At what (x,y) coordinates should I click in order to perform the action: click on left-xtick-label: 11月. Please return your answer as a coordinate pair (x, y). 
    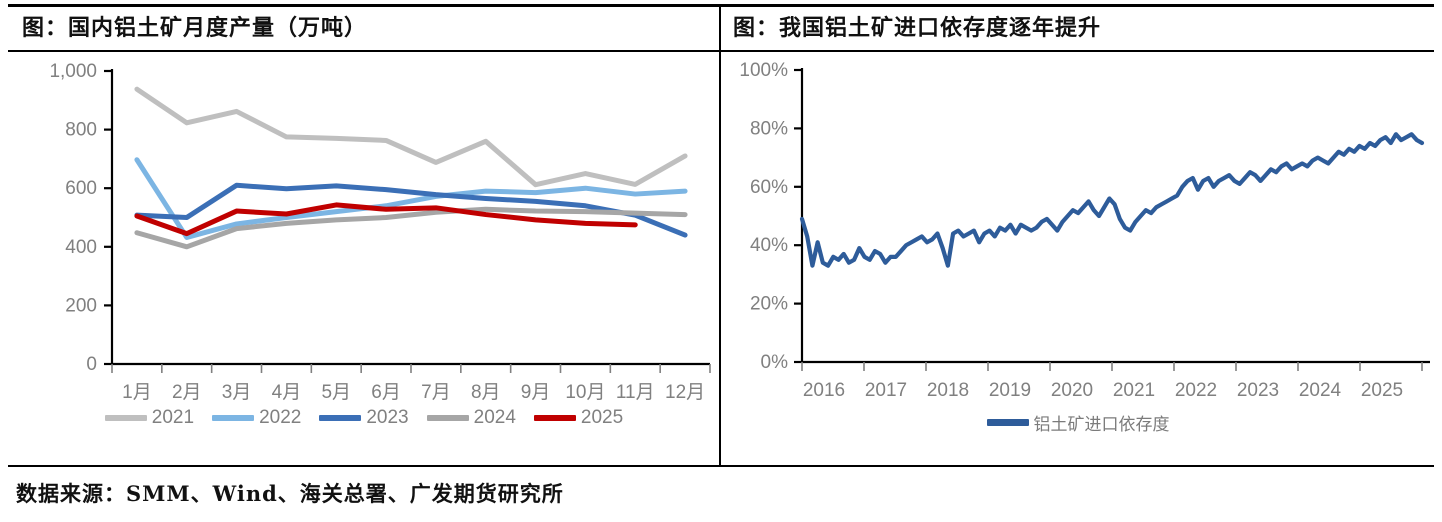
    Looking at the image, I should click on (635, 392).